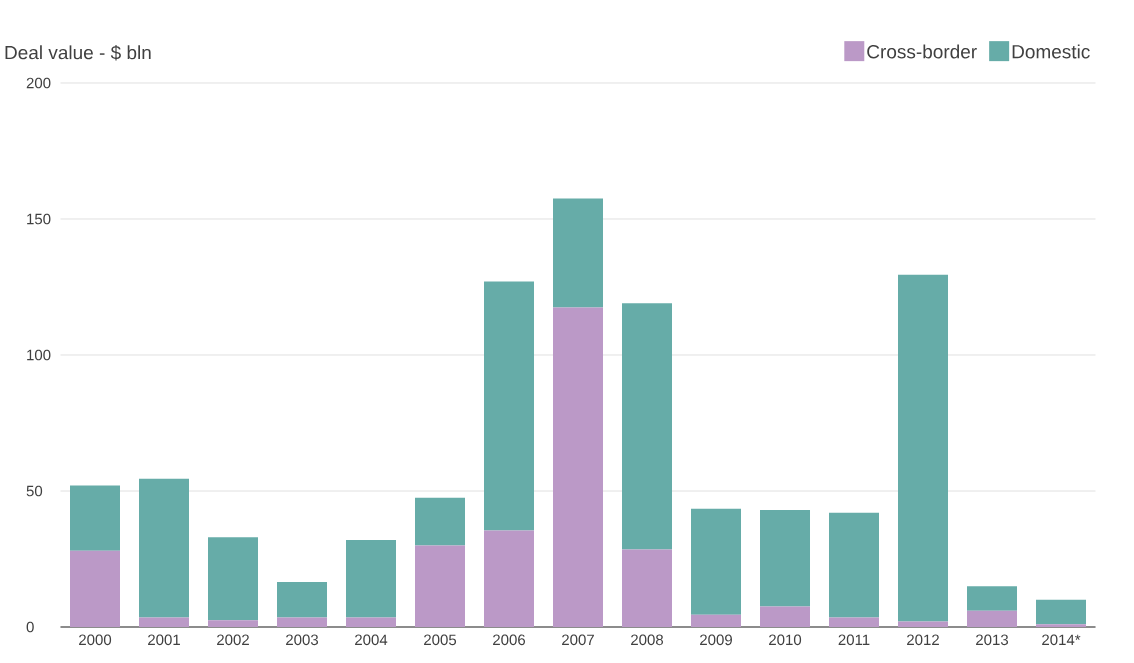 The height and width of the screenshot is (663, 1134). Describe the element at coordinates (164, 640) in the screenshot. I see `x-tick-label: 2001` at that location.